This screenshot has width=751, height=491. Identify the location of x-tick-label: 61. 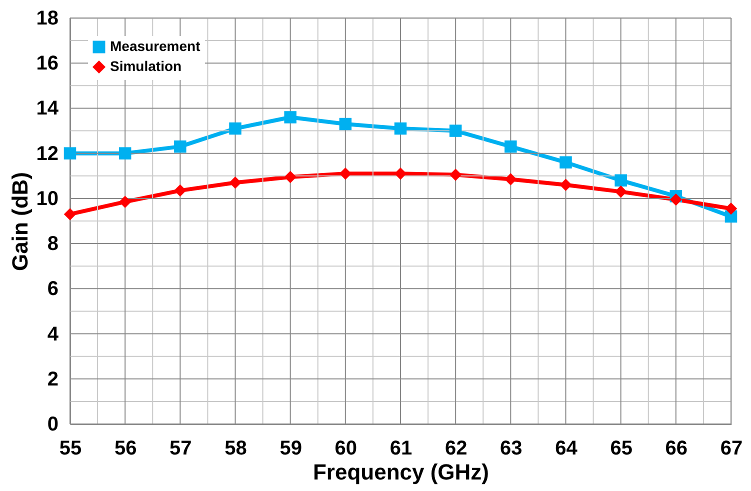
(401, 449).